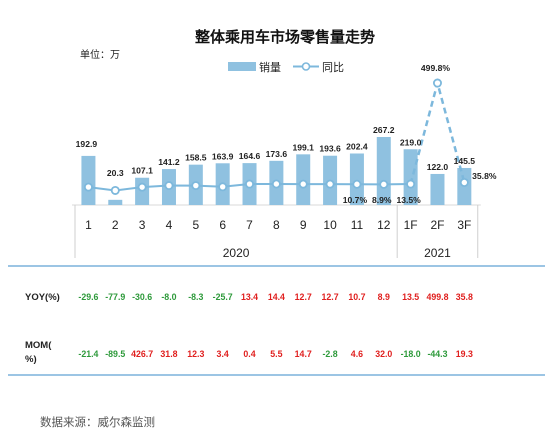 This screenshot has width=555, height=447. I want to click on table-cell: -30.6, so click(142, 297).